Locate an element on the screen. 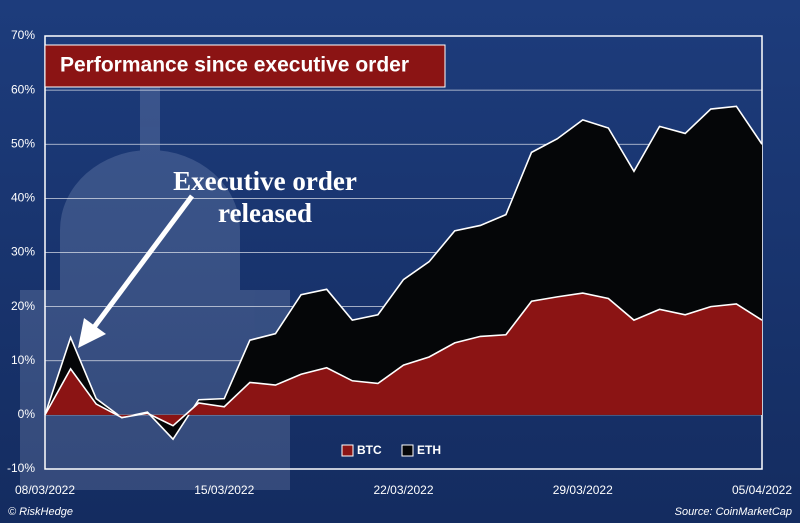 The height and width of the screenshot is (528, 800). y-tick-label: 0% is located at coordinates (27, 414).